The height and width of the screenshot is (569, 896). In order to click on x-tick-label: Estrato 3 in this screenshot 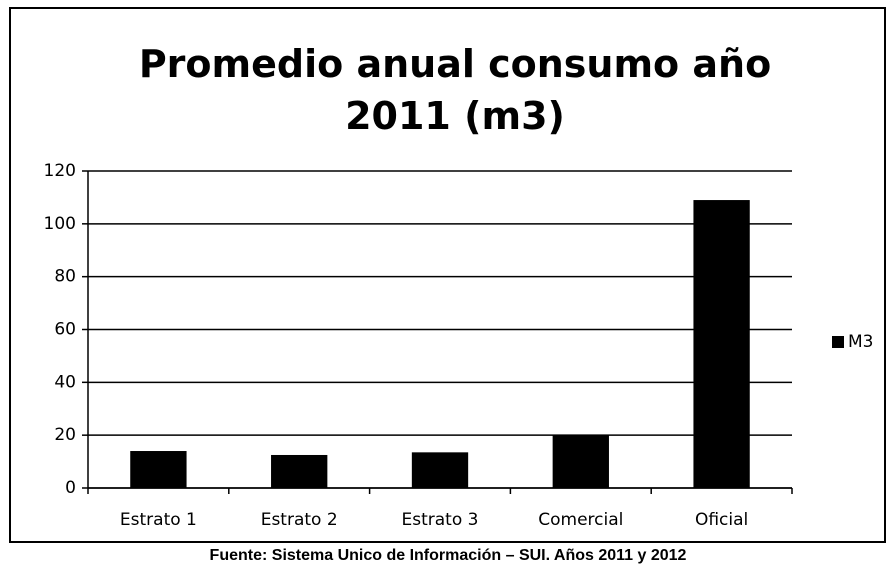, I will do `click(440, 520)`.